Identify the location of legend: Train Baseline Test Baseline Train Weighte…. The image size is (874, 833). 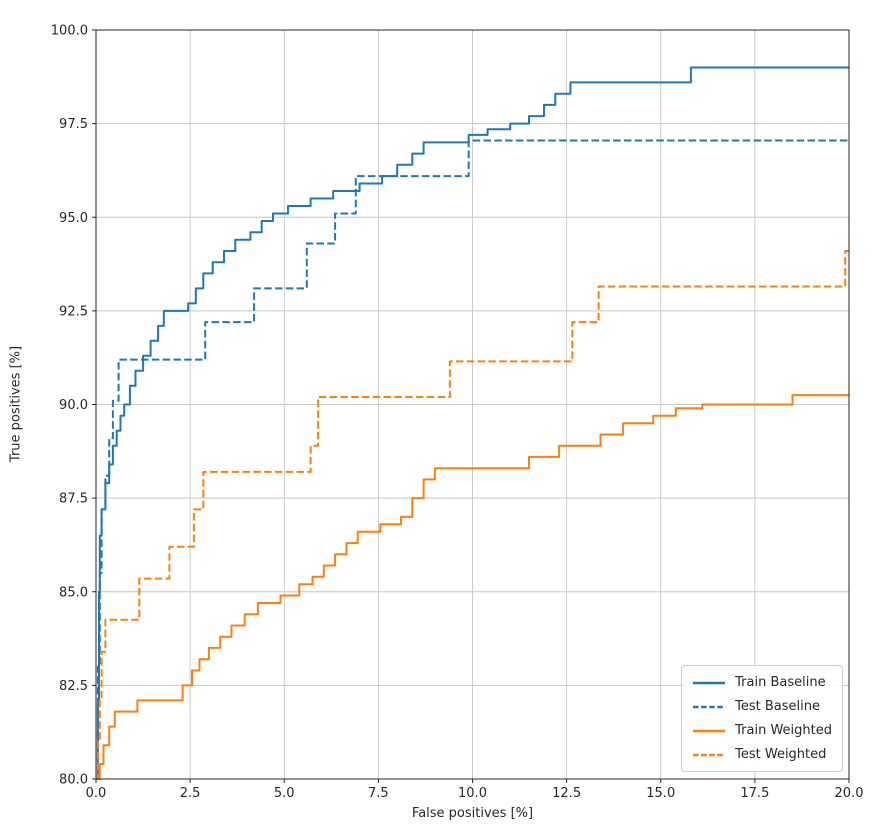
(762, 718).